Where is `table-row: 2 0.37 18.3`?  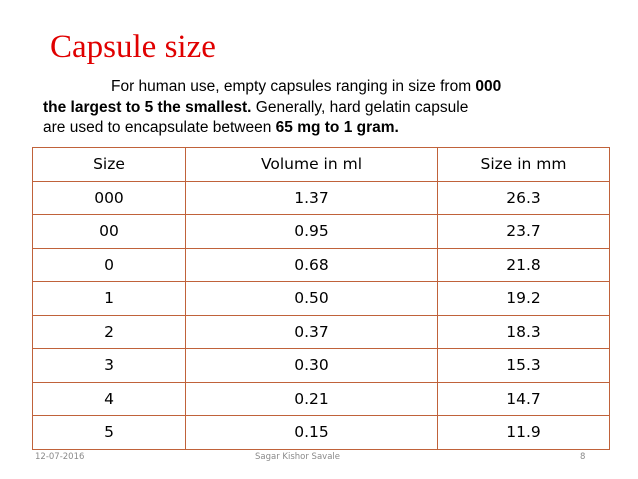
table-row: 2 0.37 18.3 is located at coordinates (321, 331).